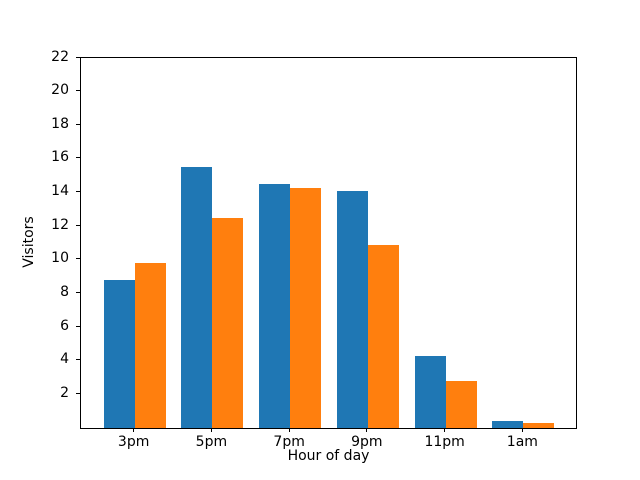 The height and width of the screenshot is (480, 640). I want to click on bar-blue-series-3pm, so click(119, 354).